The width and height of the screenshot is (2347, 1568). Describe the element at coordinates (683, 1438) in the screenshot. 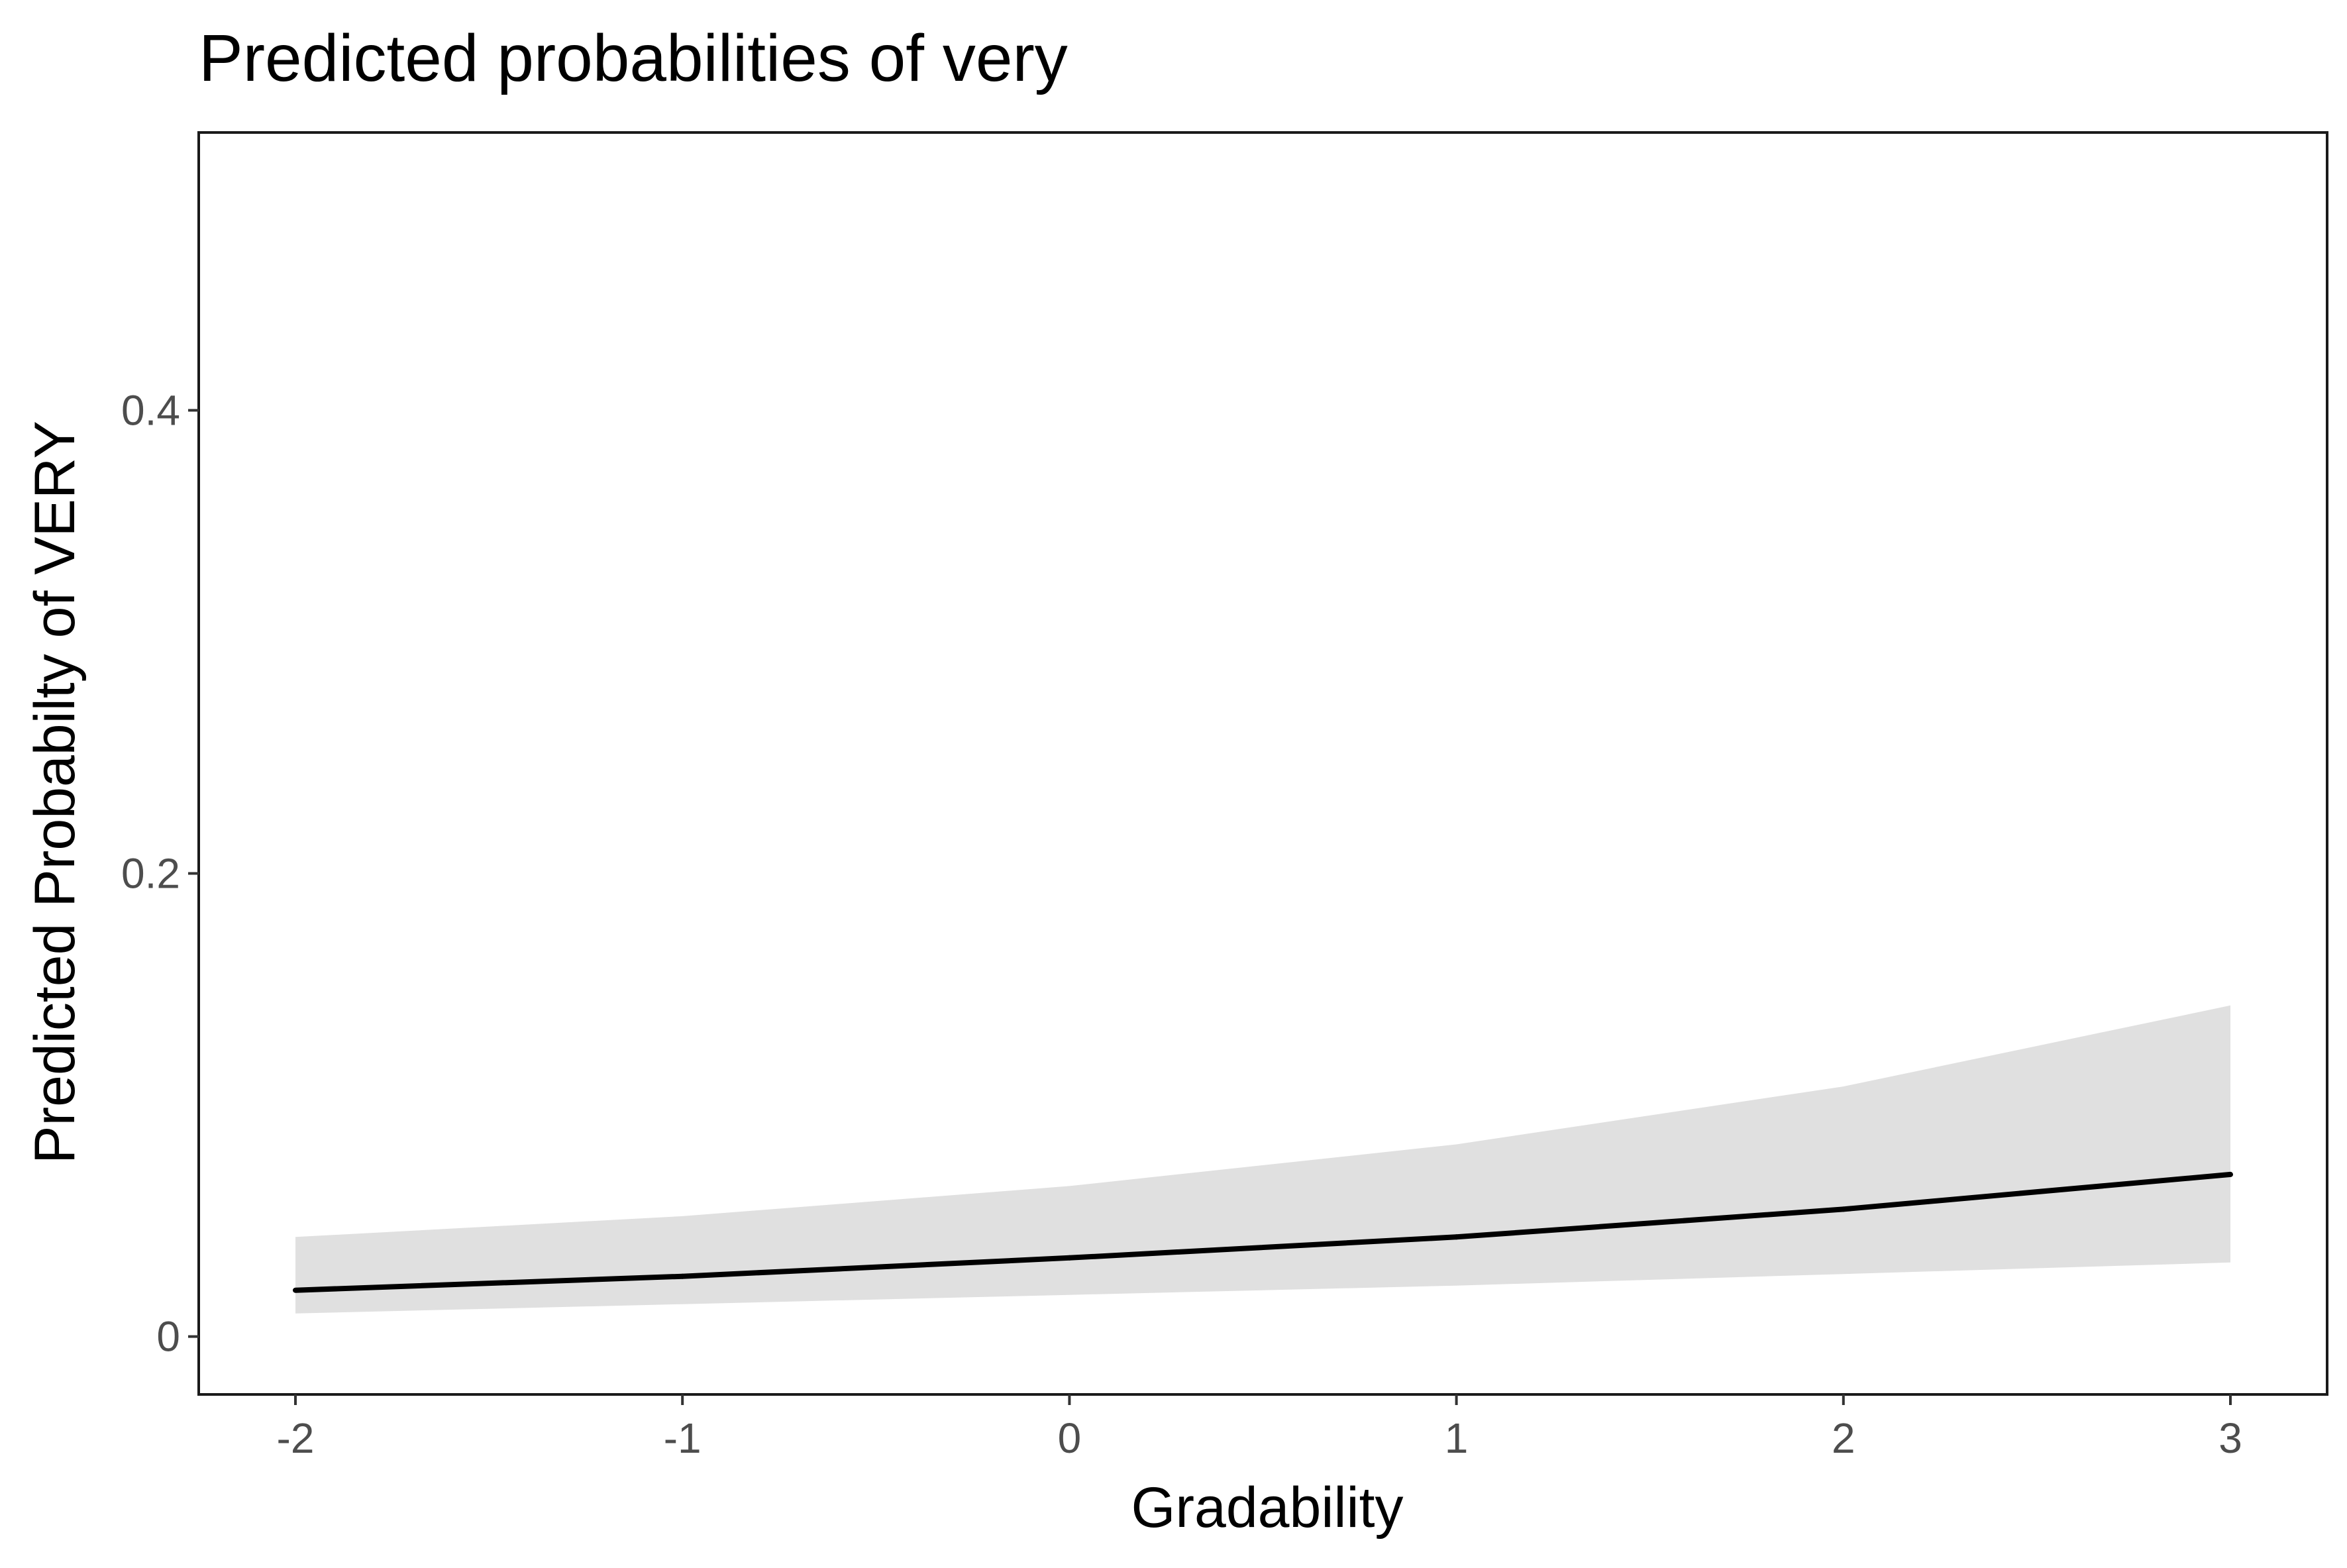

I see `x-tick-label-1: -1` at that location.